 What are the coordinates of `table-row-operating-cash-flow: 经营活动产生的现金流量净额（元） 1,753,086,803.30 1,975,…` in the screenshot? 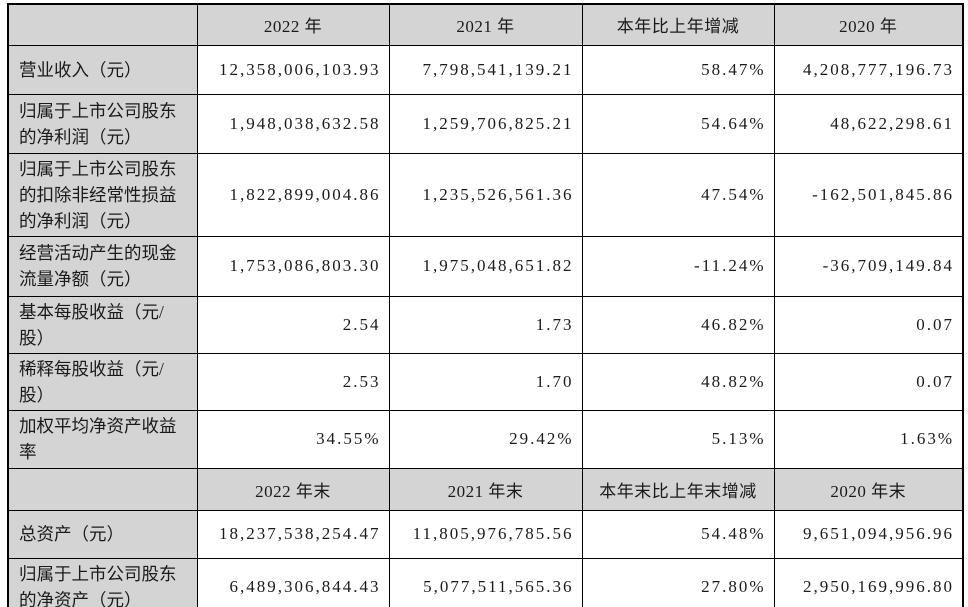 It's located at (485, 266).